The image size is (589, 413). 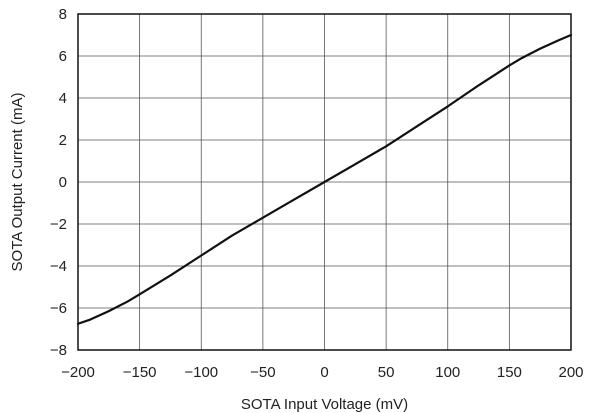 I want to click on y-tick-label: −2, so click(x=58, y=224).